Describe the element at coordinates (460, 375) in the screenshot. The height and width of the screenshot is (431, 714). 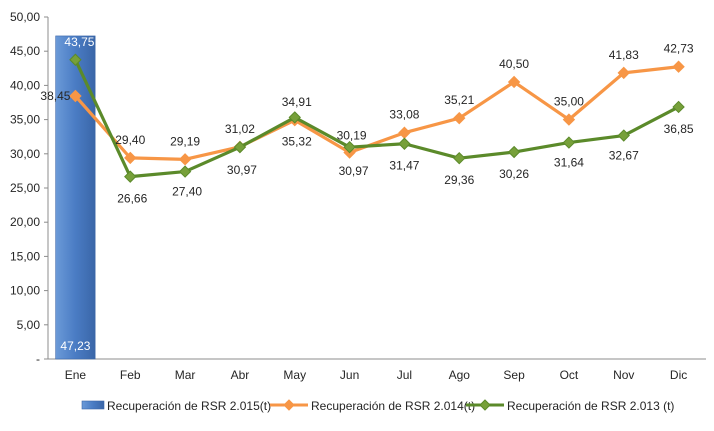
I see `x-tick-label: Ago` at that location.